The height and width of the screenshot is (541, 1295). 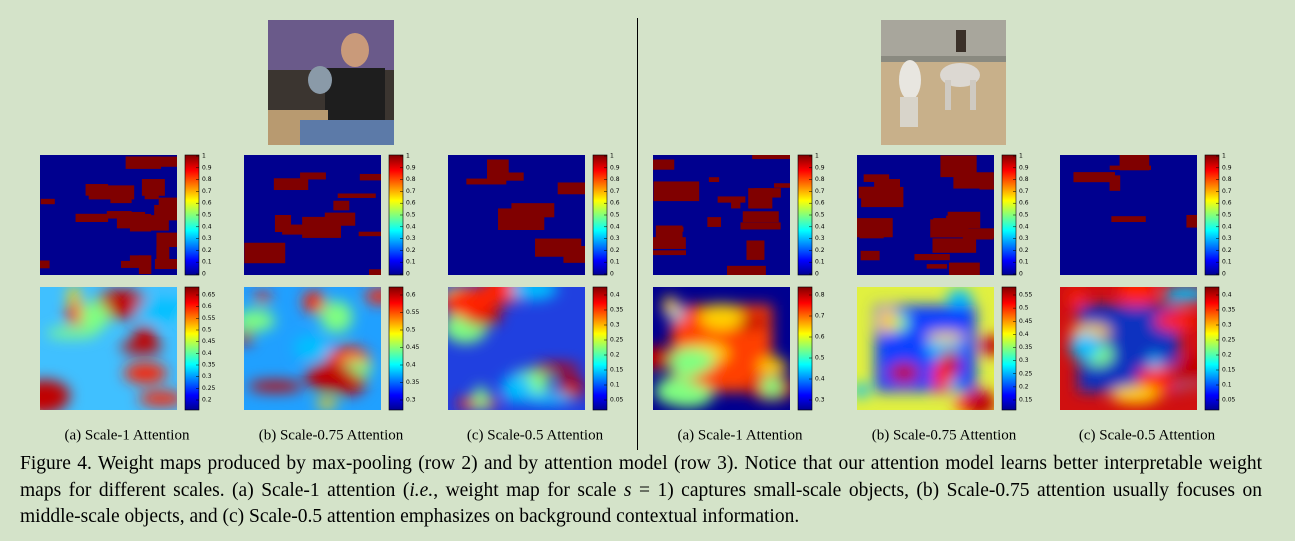 I want to click on colorbar-tick-label: 0.05, so click(x=1229, y=400).